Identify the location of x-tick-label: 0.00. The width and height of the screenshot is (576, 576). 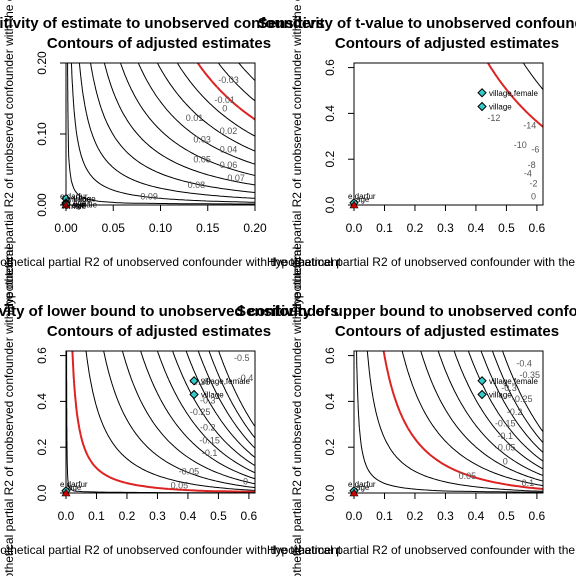
(66, 228).